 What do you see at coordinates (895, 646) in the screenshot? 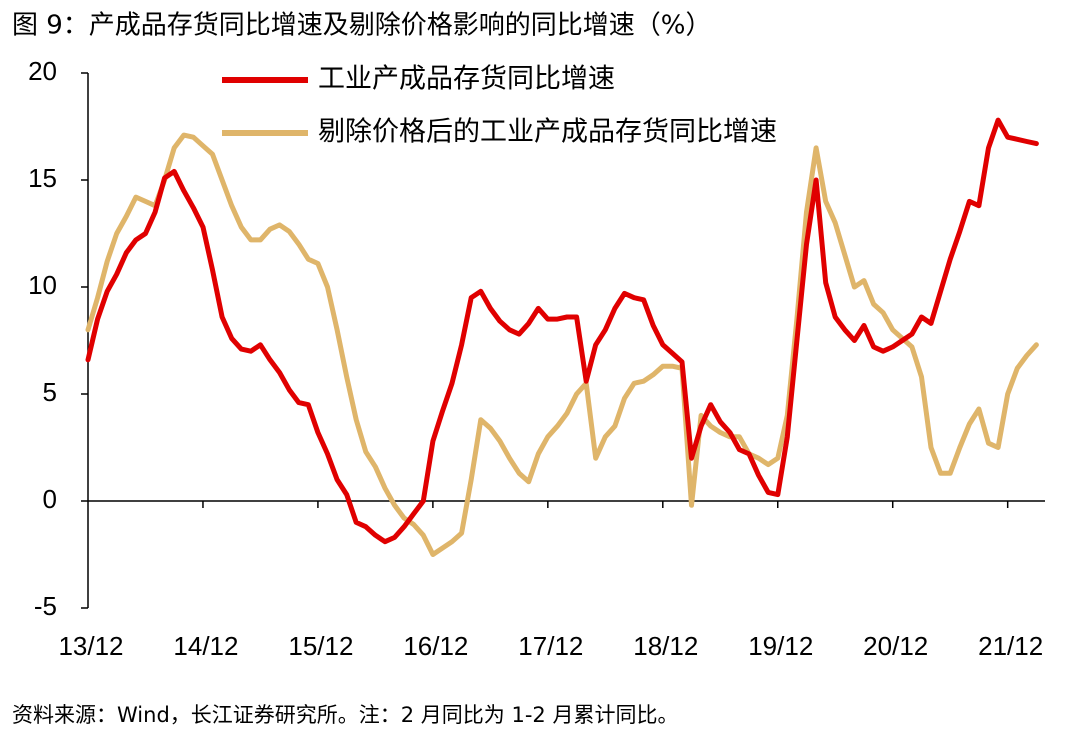
I see `x-tick-label: 20/12` at bounding box center [895, 646].